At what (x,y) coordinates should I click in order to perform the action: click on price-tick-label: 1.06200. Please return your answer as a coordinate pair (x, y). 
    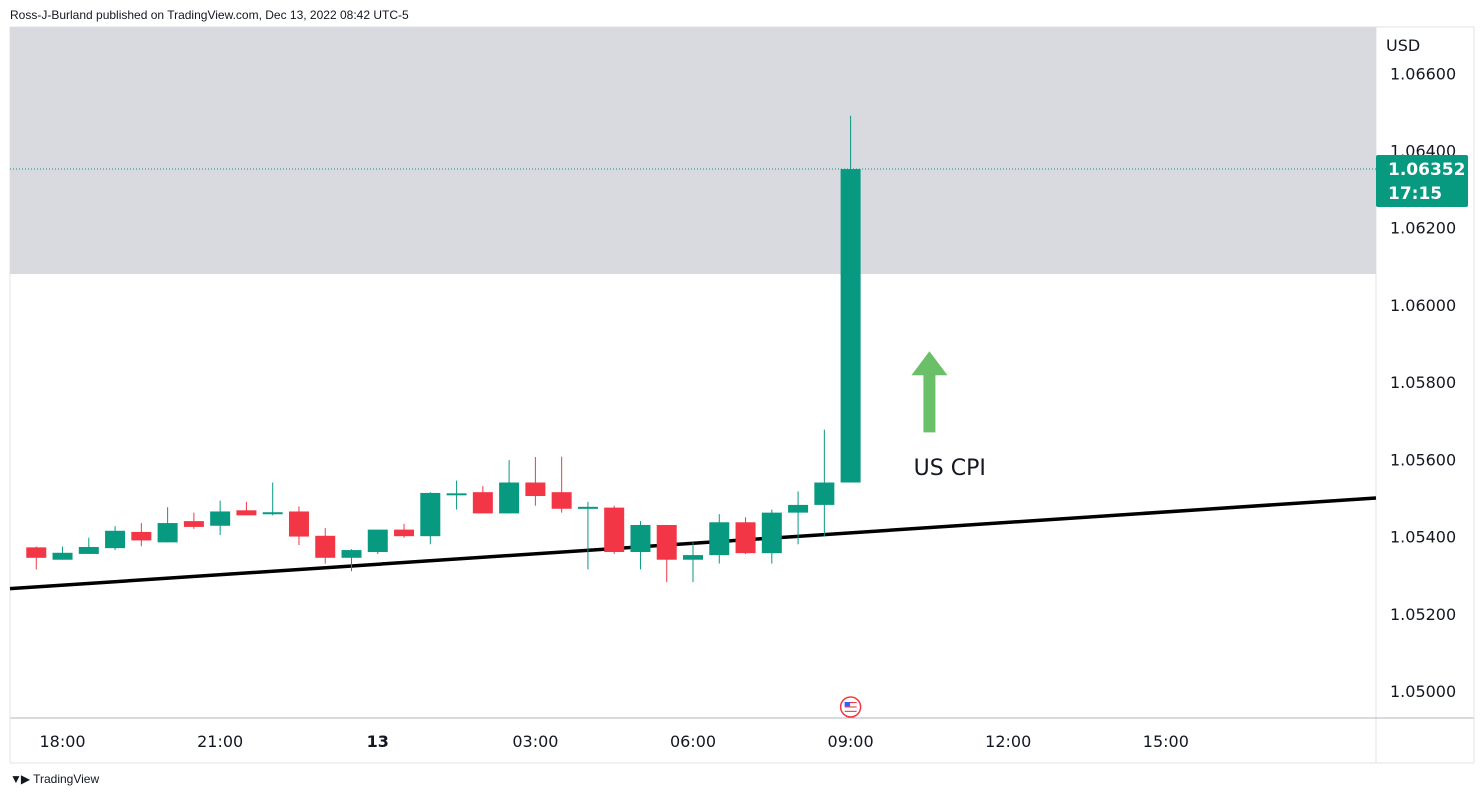
    Looking at the image, I should click on (1423, 228).